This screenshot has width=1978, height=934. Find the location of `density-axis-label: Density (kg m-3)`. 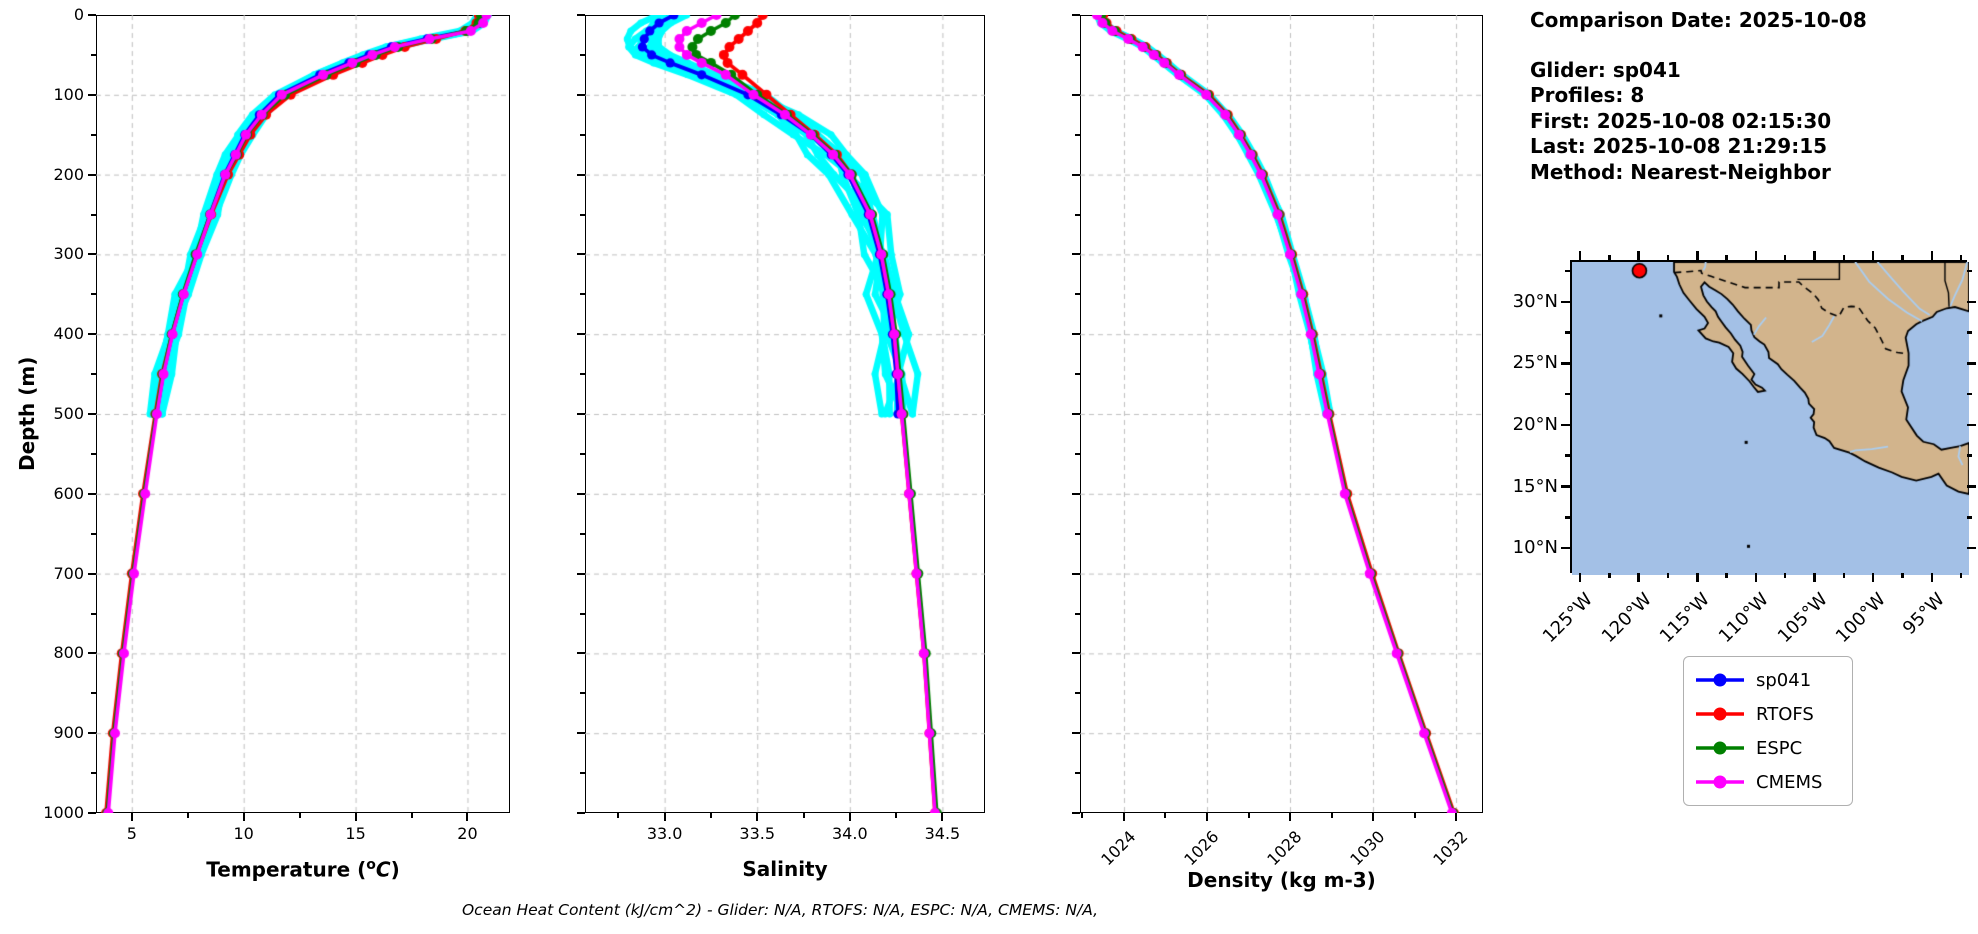

density-axis-label: Density (kg m-3) is located at coordinates (1281, 880).